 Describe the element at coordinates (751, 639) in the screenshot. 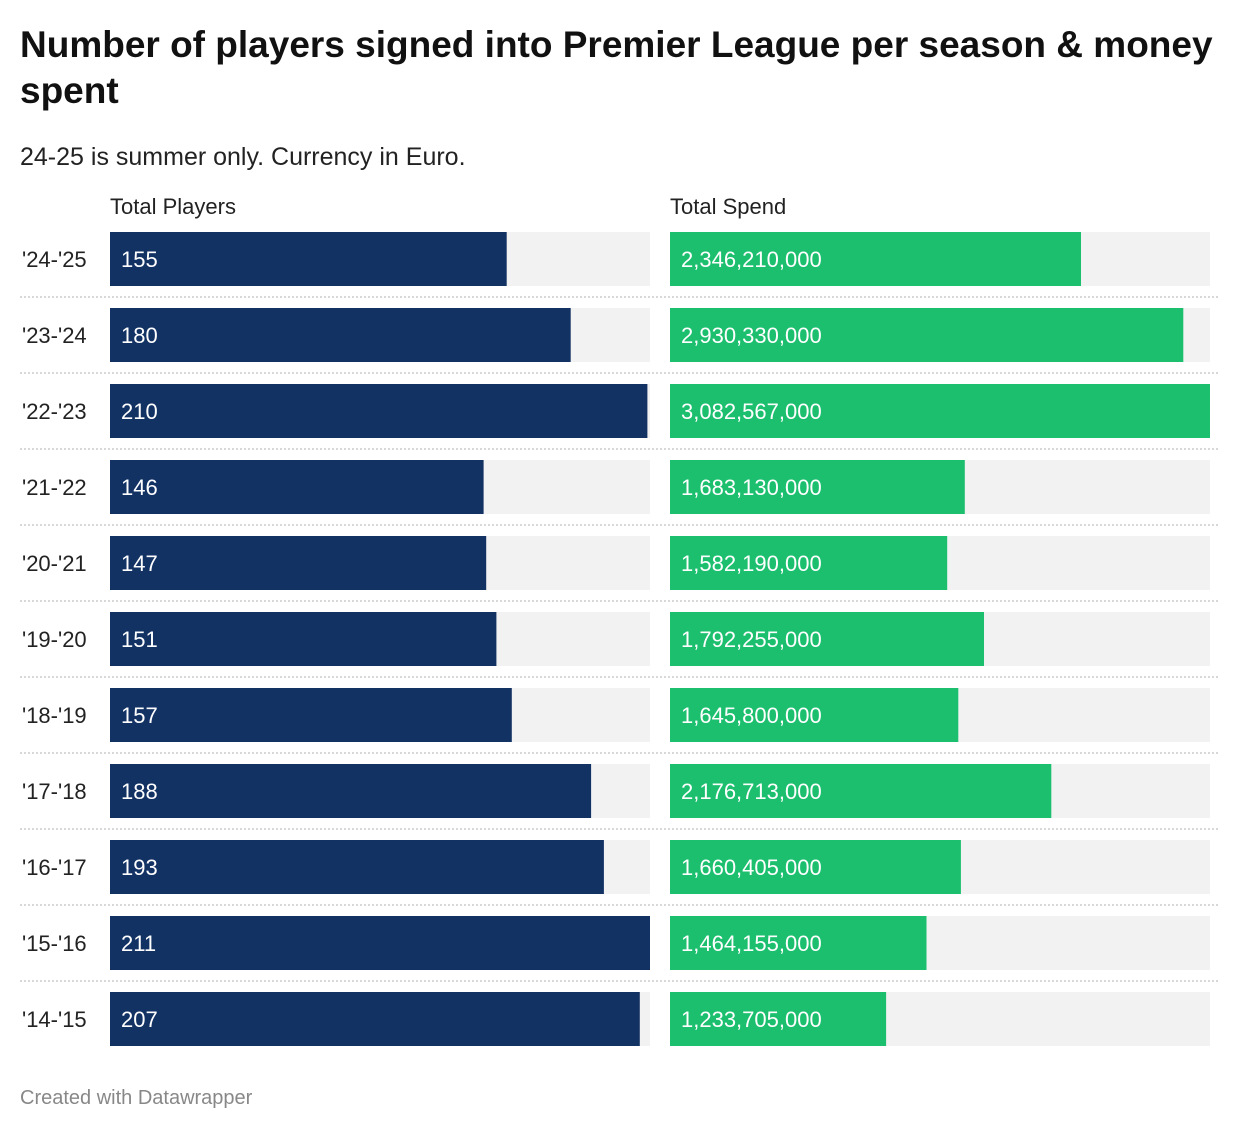

I see `spend-value-label-5: 1,792,255,000` at that location.